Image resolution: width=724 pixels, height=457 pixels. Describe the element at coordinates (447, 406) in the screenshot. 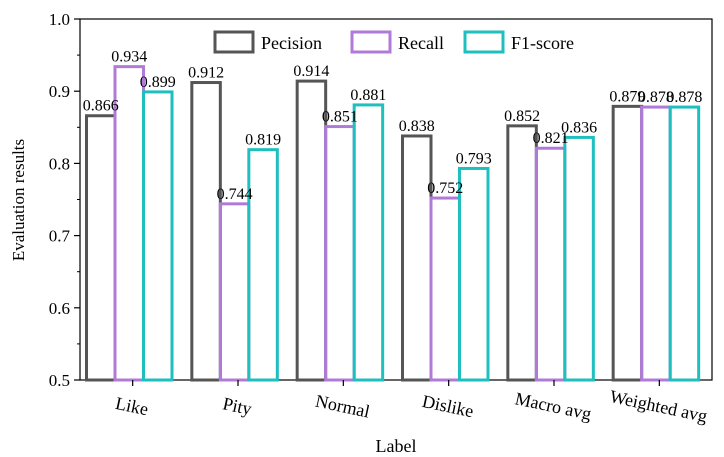

I see `x-tick-label: Dislike` at that location.